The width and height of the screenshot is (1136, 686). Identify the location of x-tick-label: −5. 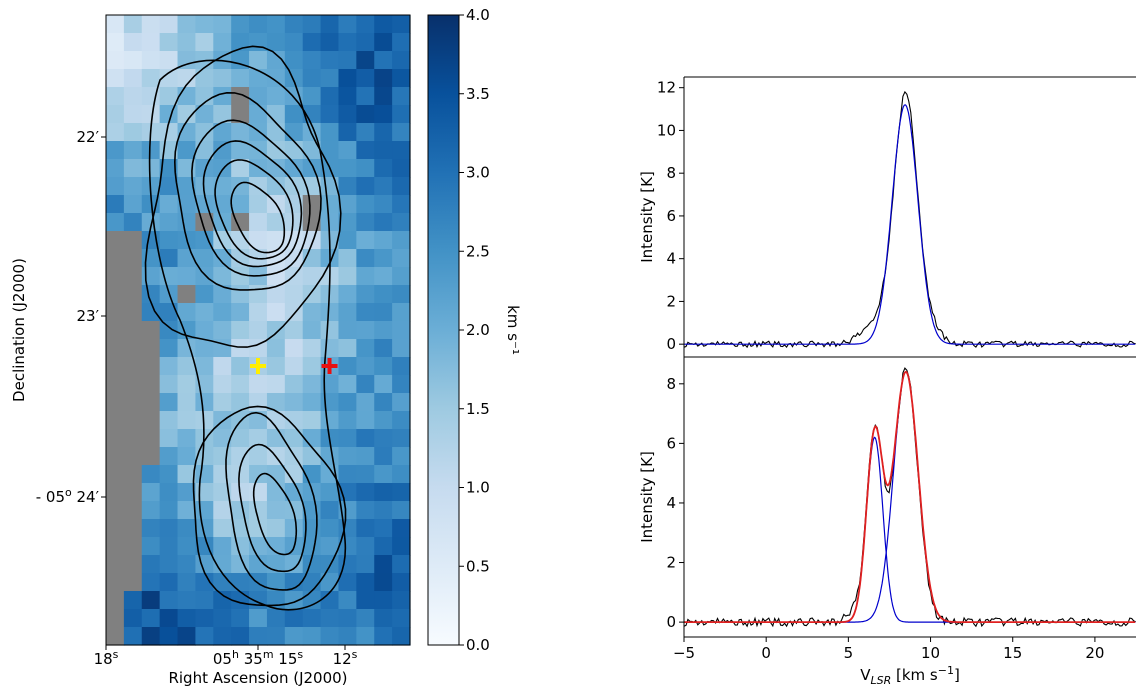
(684, 653).